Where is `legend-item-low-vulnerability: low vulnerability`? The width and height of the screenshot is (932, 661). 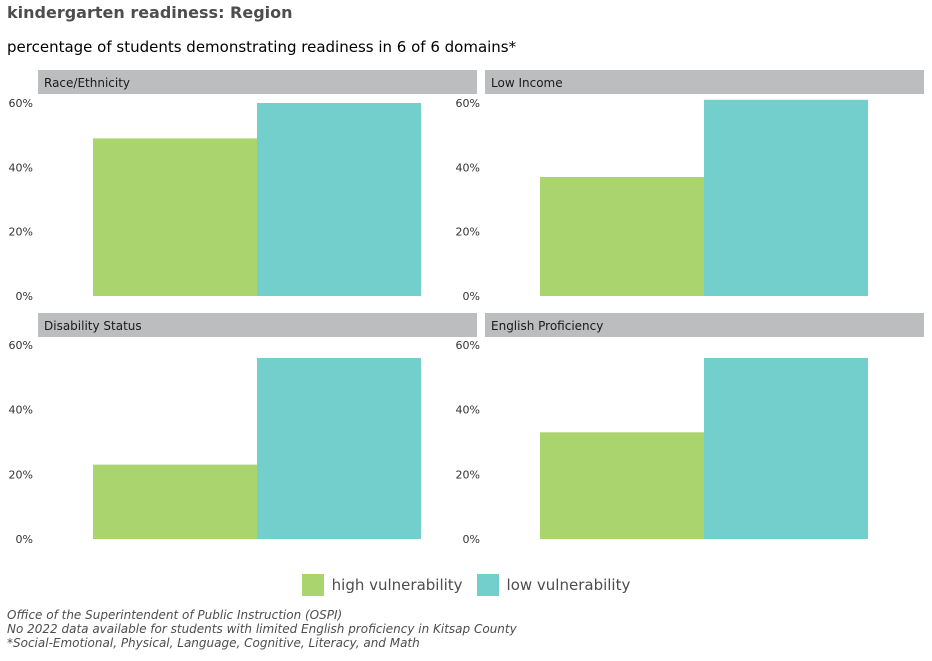
legend-item-low-vulnerability: low vulnerability is located at coordinates (553, 585).